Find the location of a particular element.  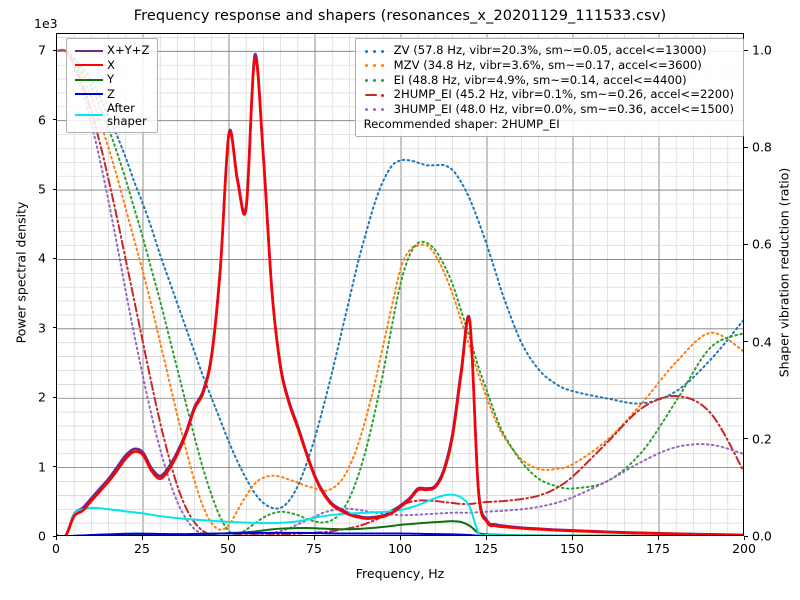

series-after-shaper is located at coordinates (363, 514).